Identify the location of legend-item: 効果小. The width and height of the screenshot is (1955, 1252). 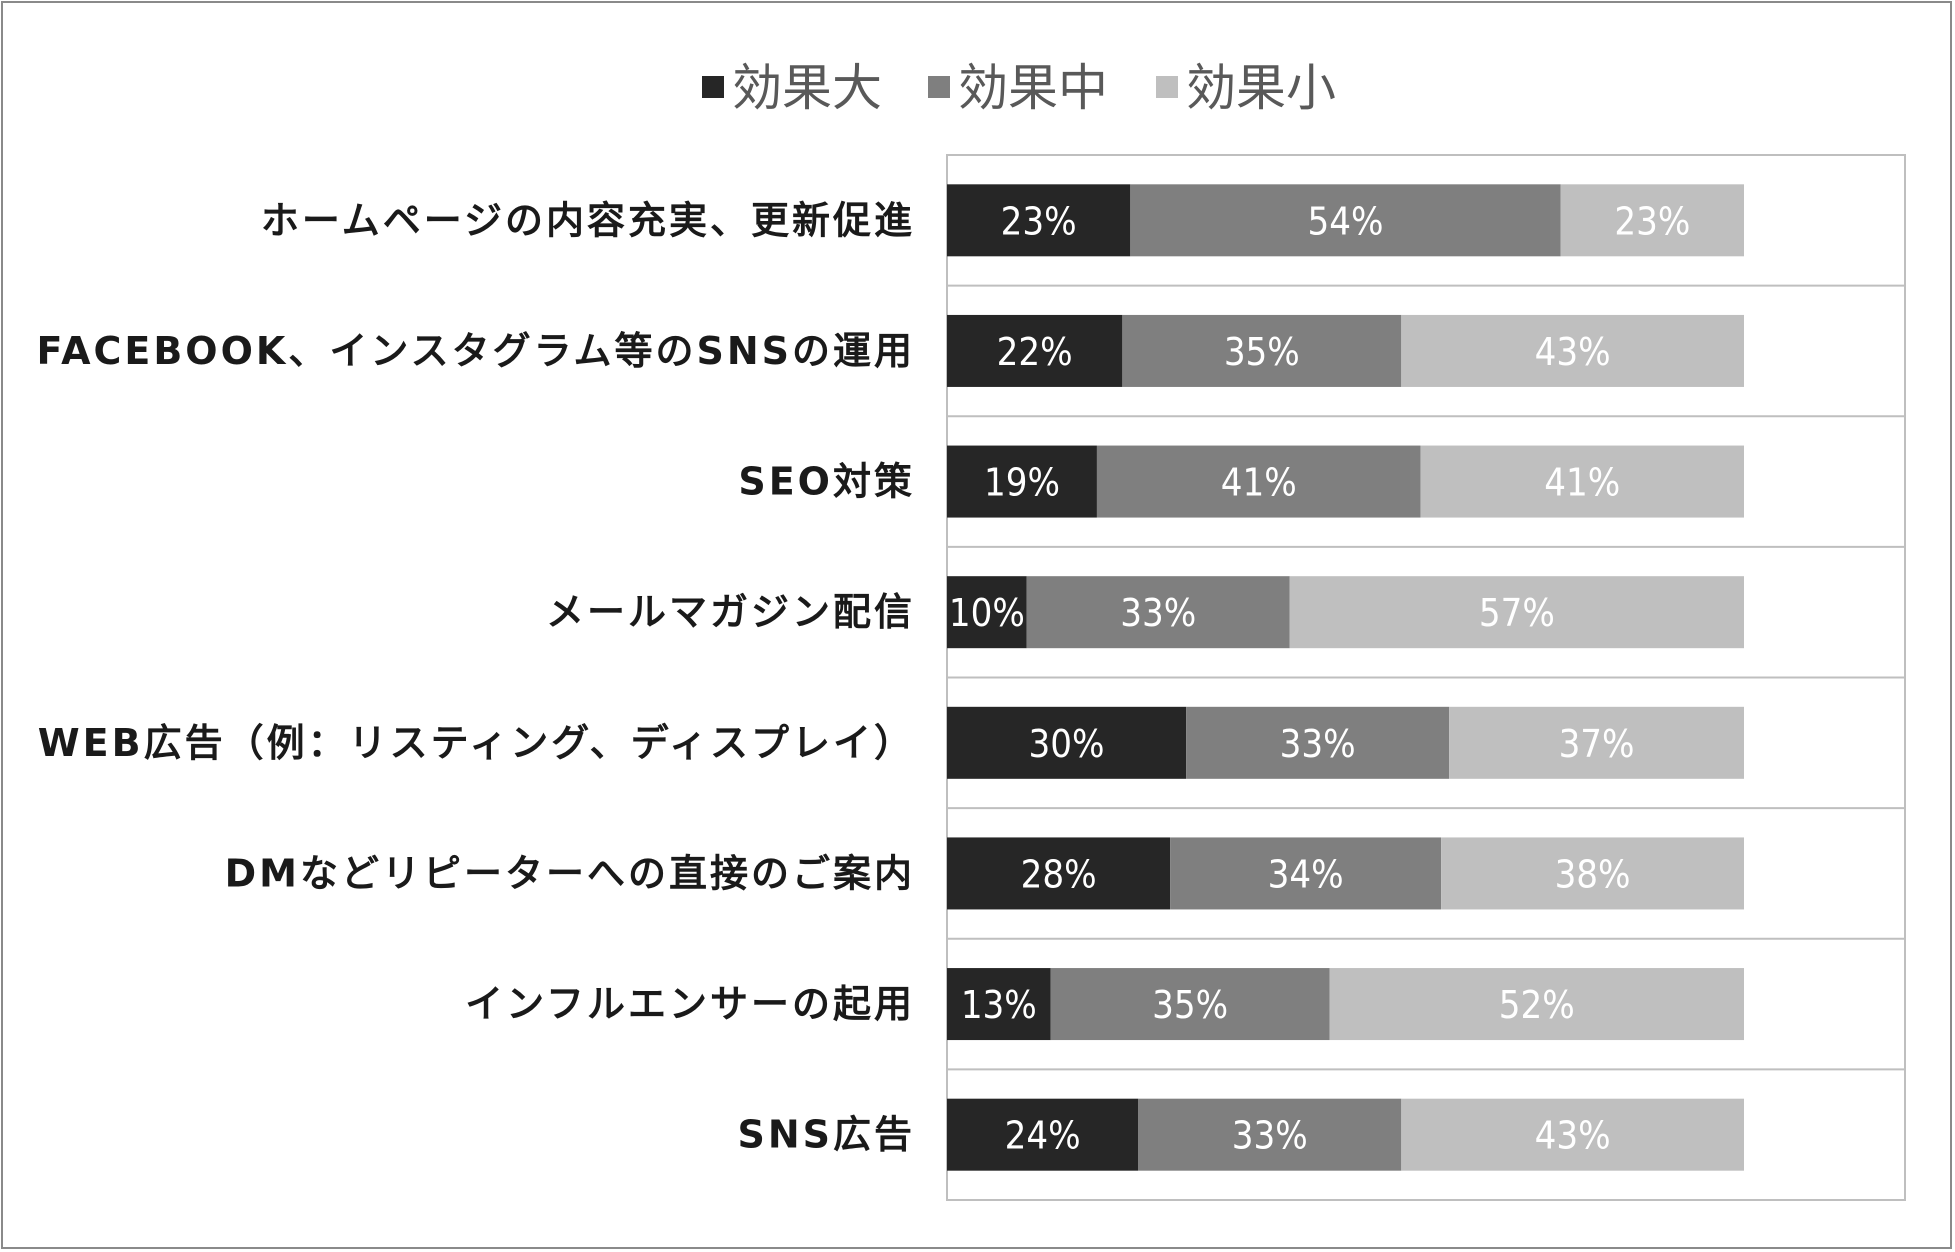
(1246, 88).